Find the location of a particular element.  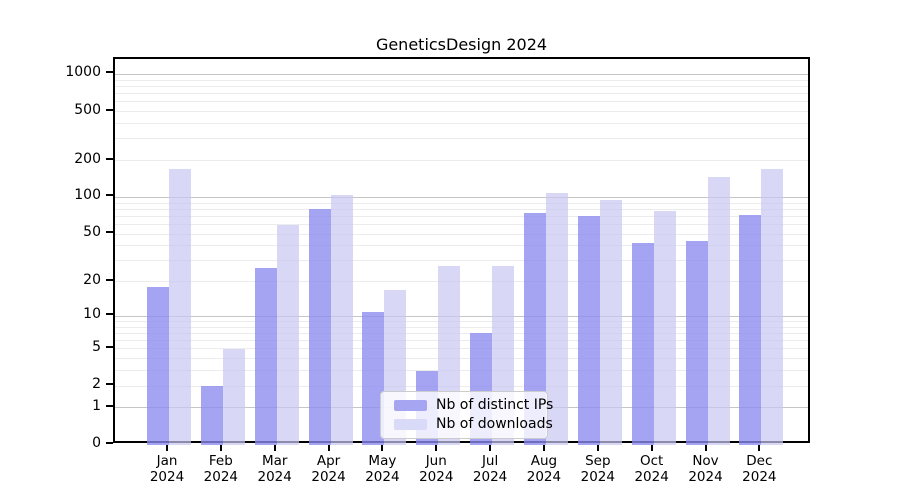

legend-label-distinct-ips: Nb of distinct IPs is located at coordinates (495, 405).